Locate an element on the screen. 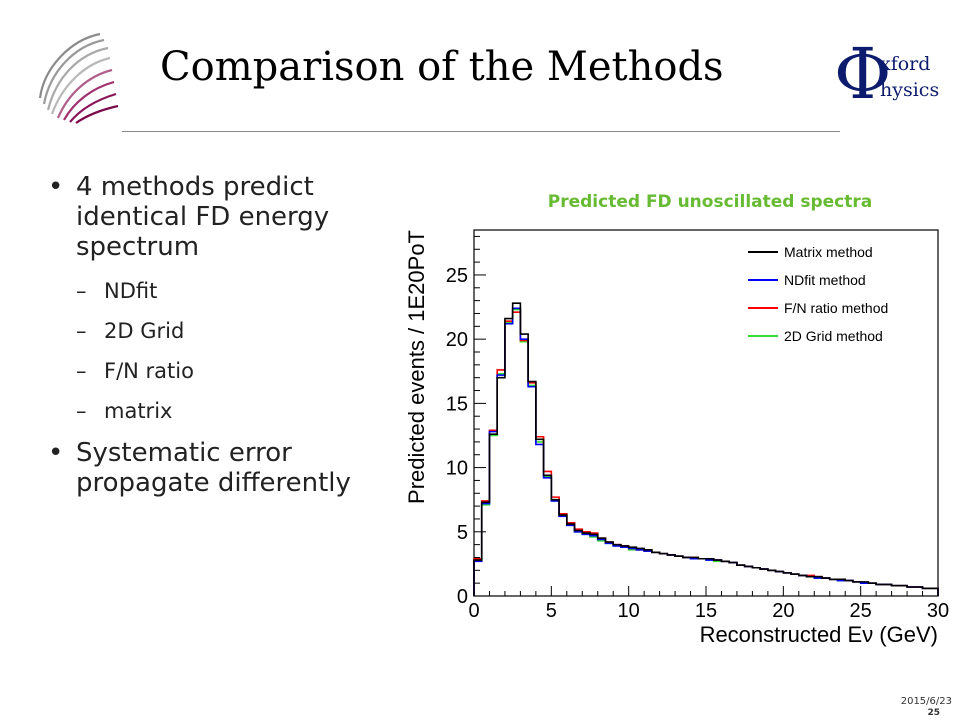  sub-bullet-item: – NDfit is located at coordinates (218, 291).